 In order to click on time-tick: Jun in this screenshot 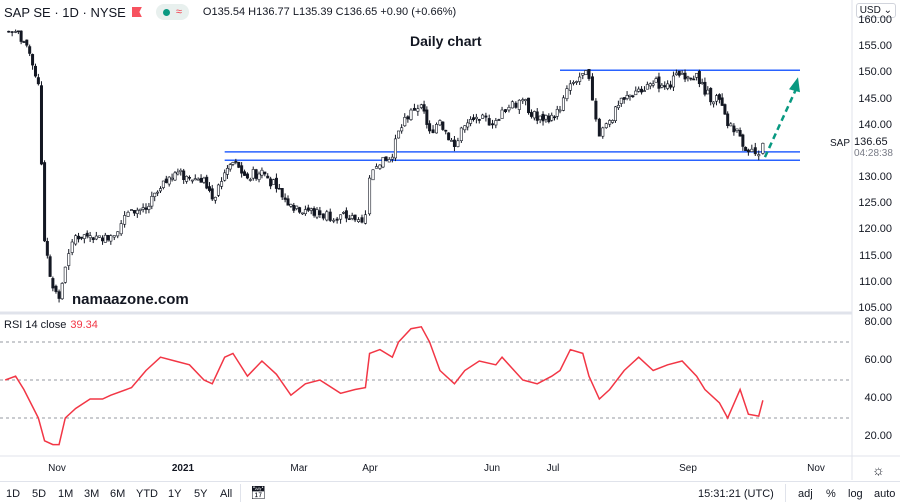, I will do `click(492, 468)`.